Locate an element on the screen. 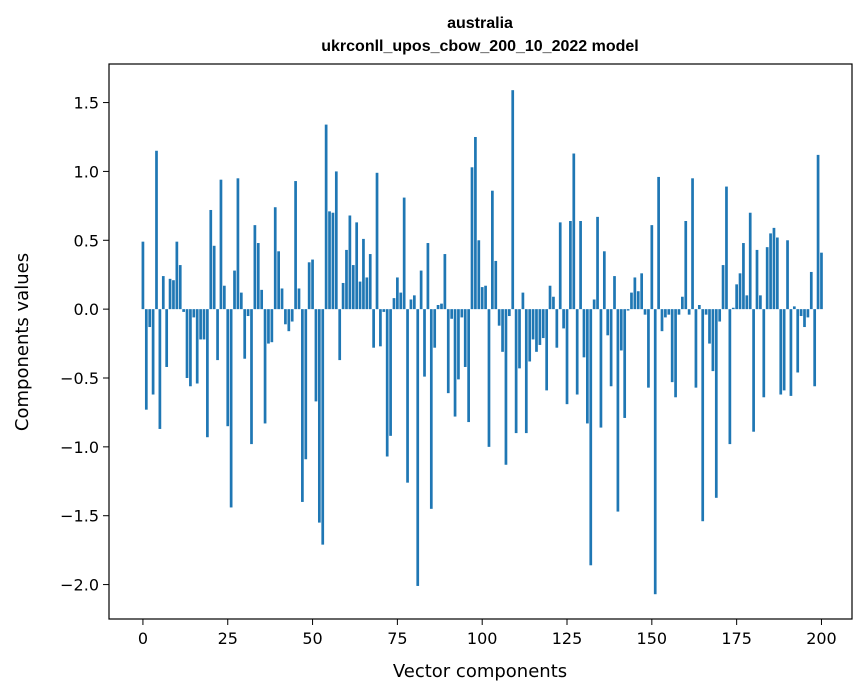  x-tick-label: 25 is located at coordinates (228, 638).